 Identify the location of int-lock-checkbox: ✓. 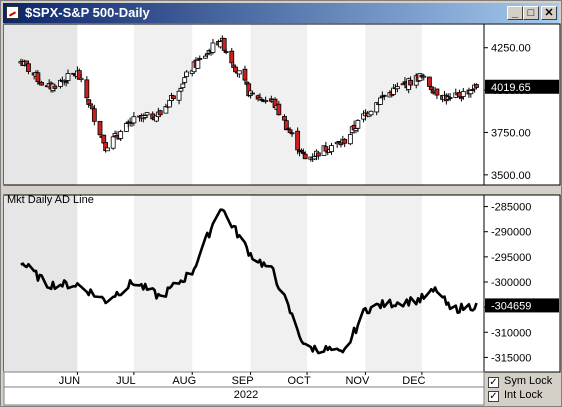
(493, 396).